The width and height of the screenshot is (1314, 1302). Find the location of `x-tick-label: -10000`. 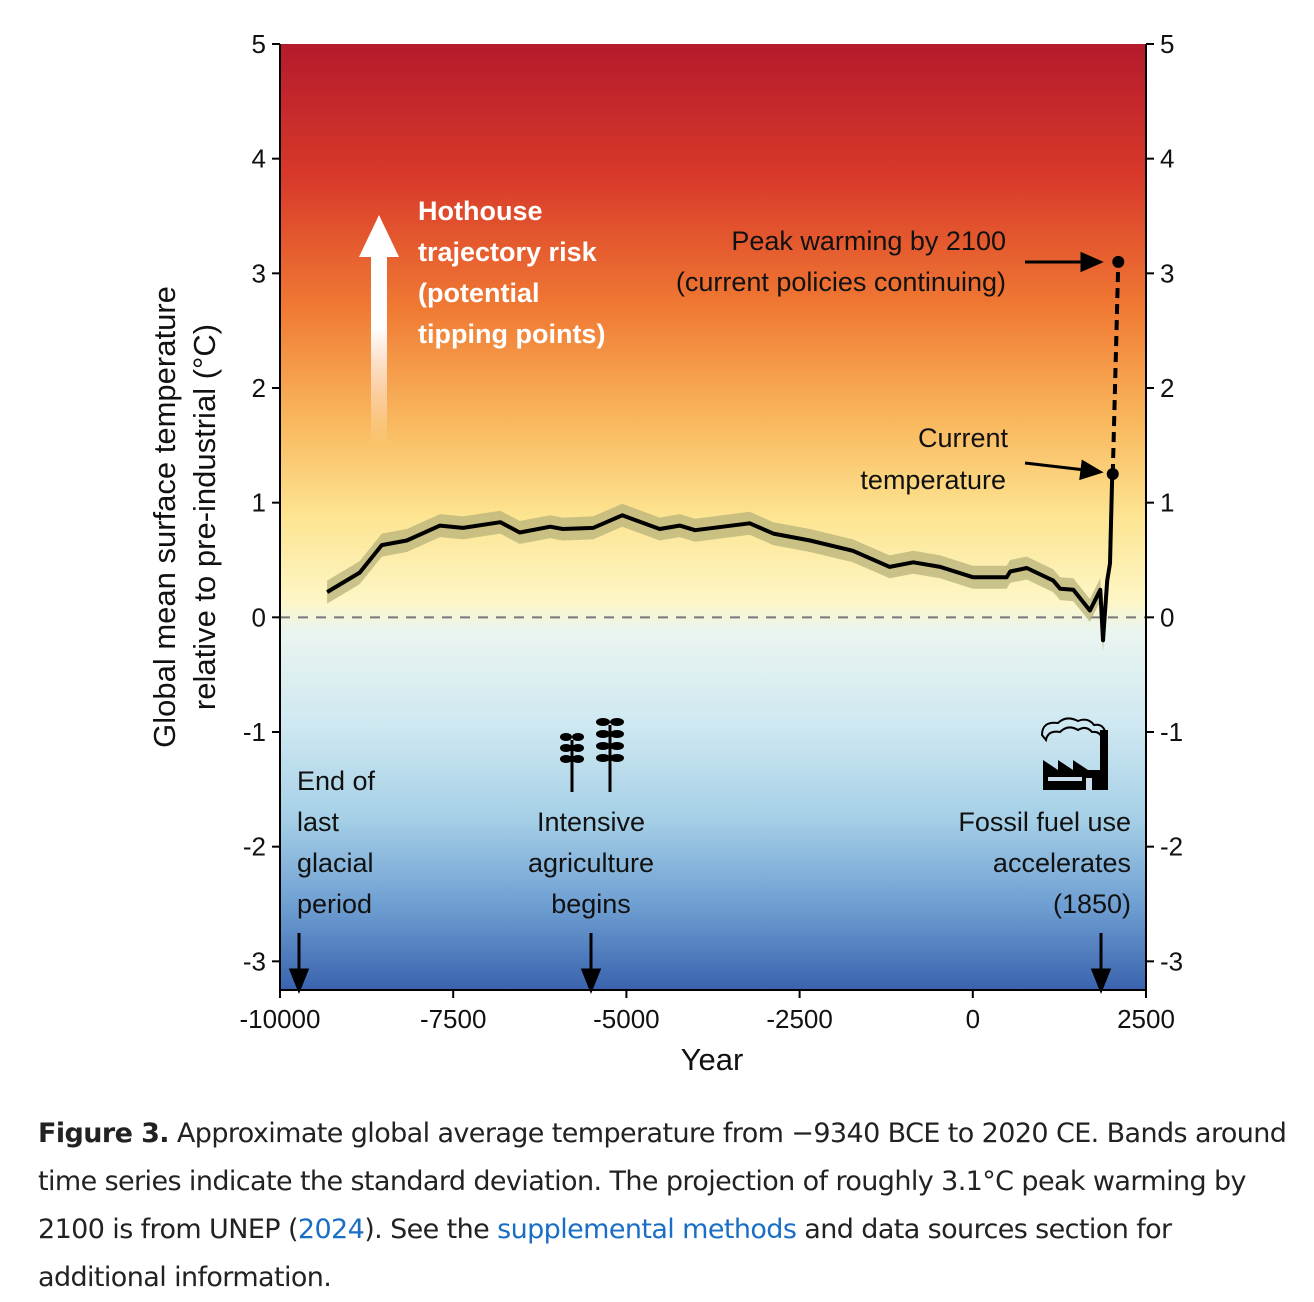

x-tick-label: -10000 is located at coordinates (280, 1019).